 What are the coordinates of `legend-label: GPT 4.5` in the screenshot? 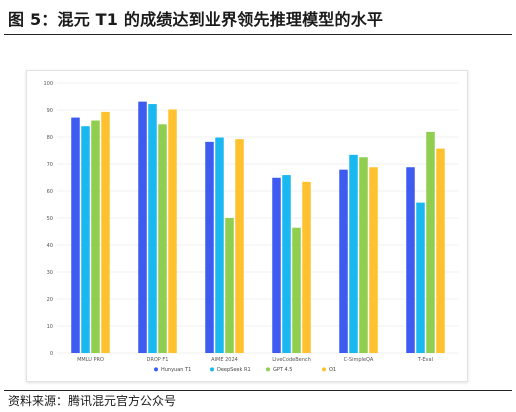 It's located at (283, 370).